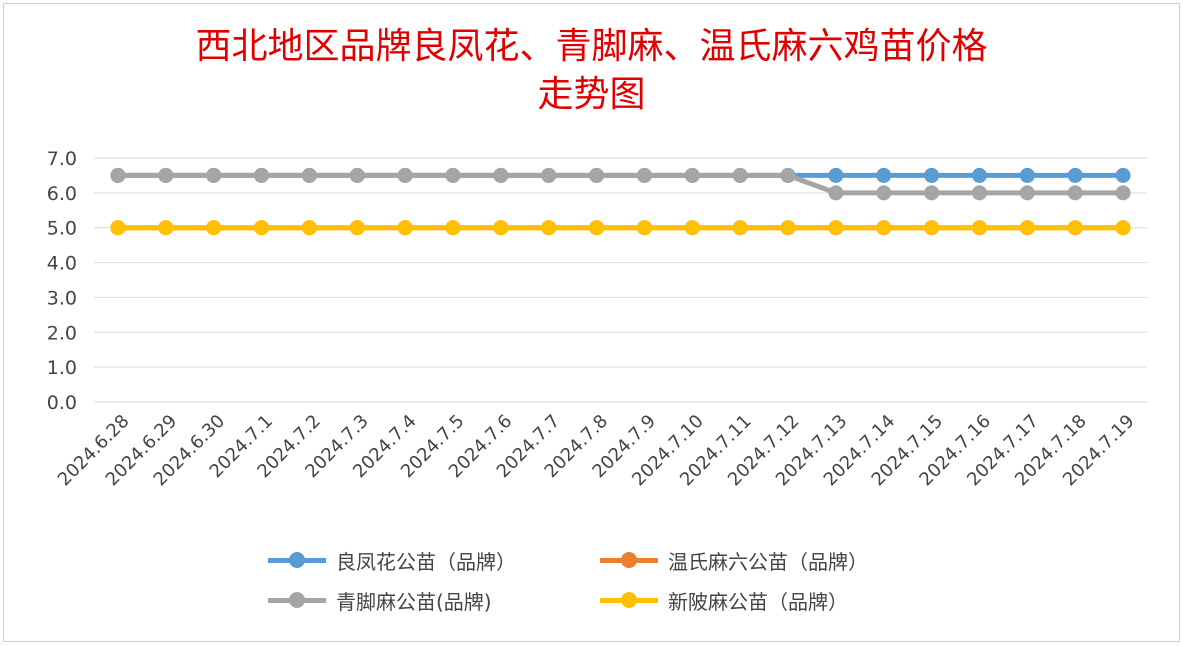 Image resolution: width=1183 pixels, height=646 pixels. I want to click on y-tick-label: 0.0, so click(62, 403).